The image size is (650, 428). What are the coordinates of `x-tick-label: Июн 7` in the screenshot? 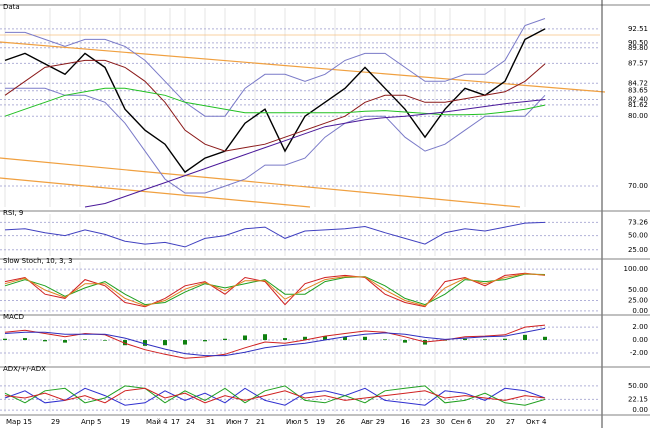 It's located at (237, 422).